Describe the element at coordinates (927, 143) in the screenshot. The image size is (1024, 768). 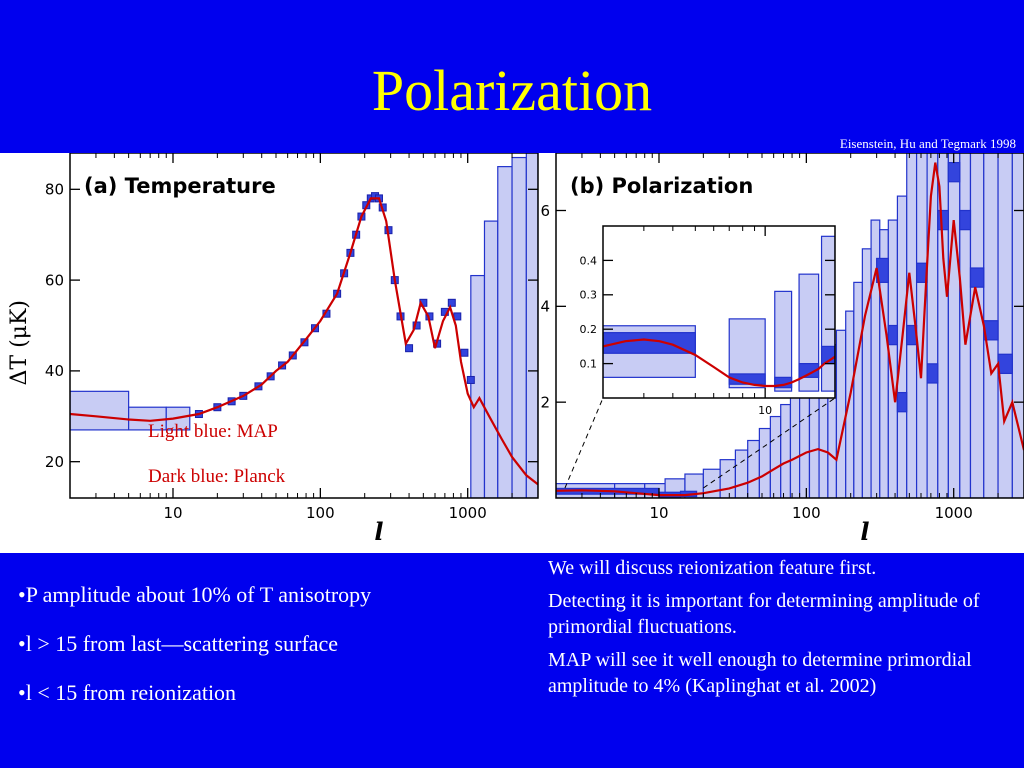
I see `citation-credit: Eisenstein, Hu and Tegmark 1998` at that location.